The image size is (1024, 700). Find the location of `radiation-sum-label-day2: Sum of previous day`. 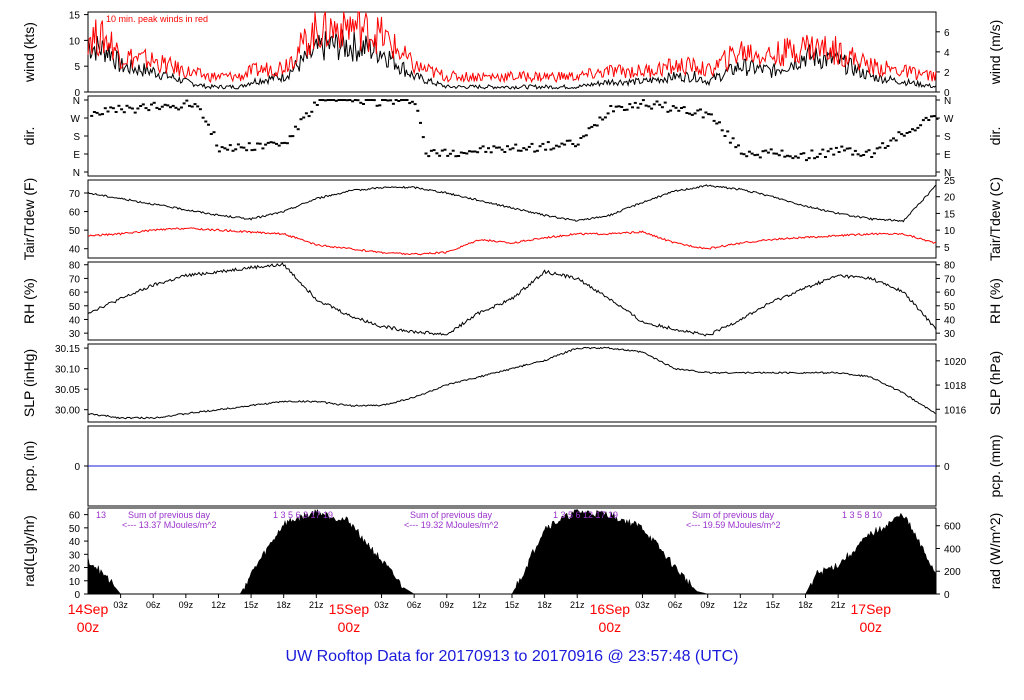

radiation-sum-label-day2: Sum of previous day is located at coordinates (451, 515).